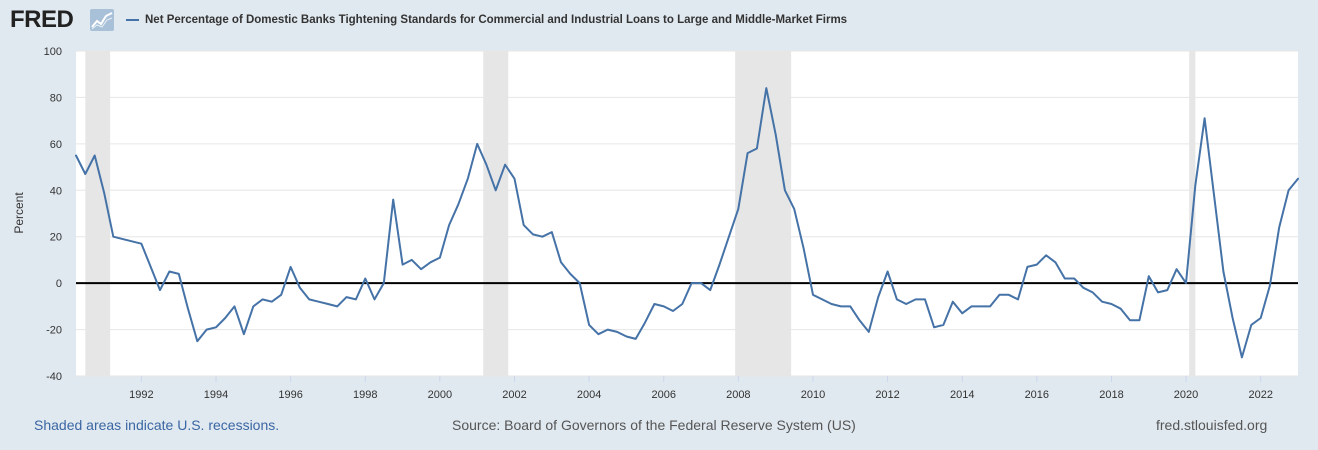 Image resolution: width=1318 pixels, height=450 pixels. I want to click on x-tick-label: 1992, so click(141, 395).